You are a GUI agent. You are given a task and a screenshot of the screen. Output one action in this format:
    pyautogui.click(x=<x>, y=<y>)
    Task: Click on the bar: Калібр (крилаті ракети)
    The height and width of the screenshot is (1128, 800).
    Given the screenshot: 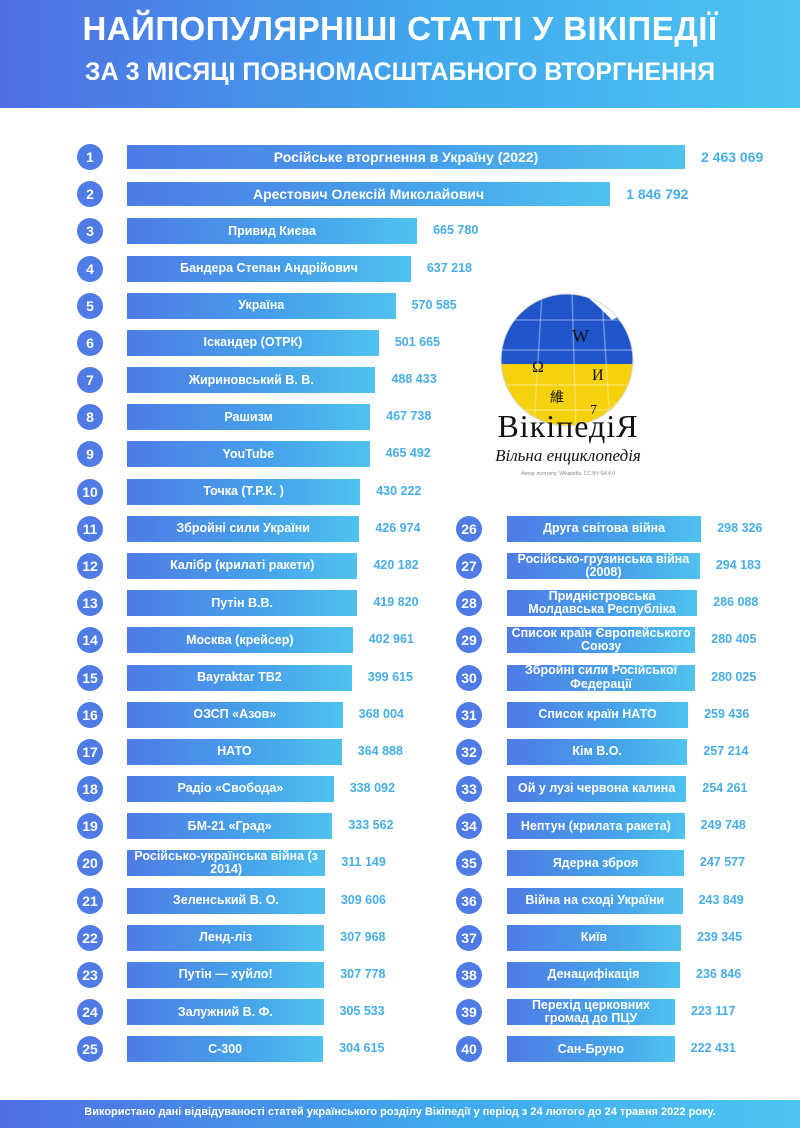 What is the action you would take?
    pyautogui.click(x=242, y=565)
    